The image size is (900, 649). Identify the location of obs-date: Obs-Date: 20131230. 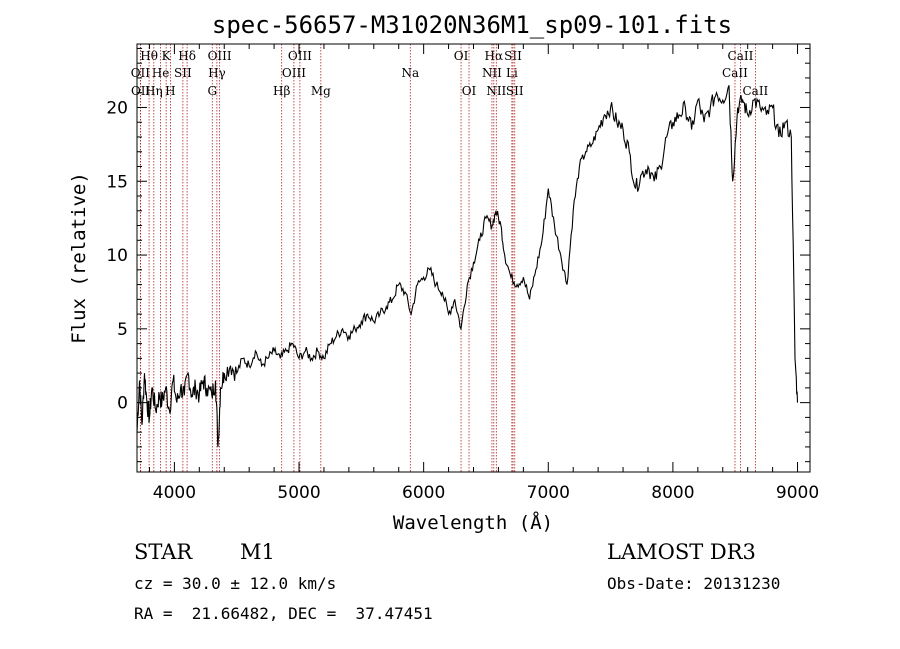
(694, 583).